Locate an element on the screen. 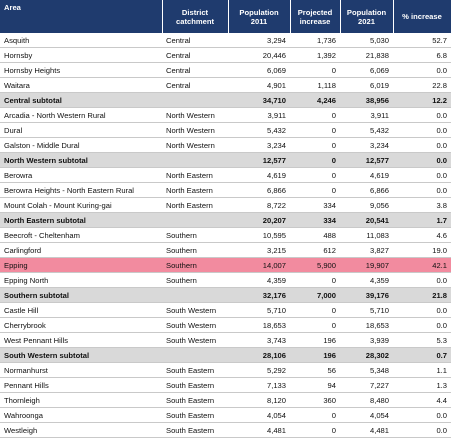 The image size is (451, 438). column-header: Population 2021 is located at coordinates (367, 16).